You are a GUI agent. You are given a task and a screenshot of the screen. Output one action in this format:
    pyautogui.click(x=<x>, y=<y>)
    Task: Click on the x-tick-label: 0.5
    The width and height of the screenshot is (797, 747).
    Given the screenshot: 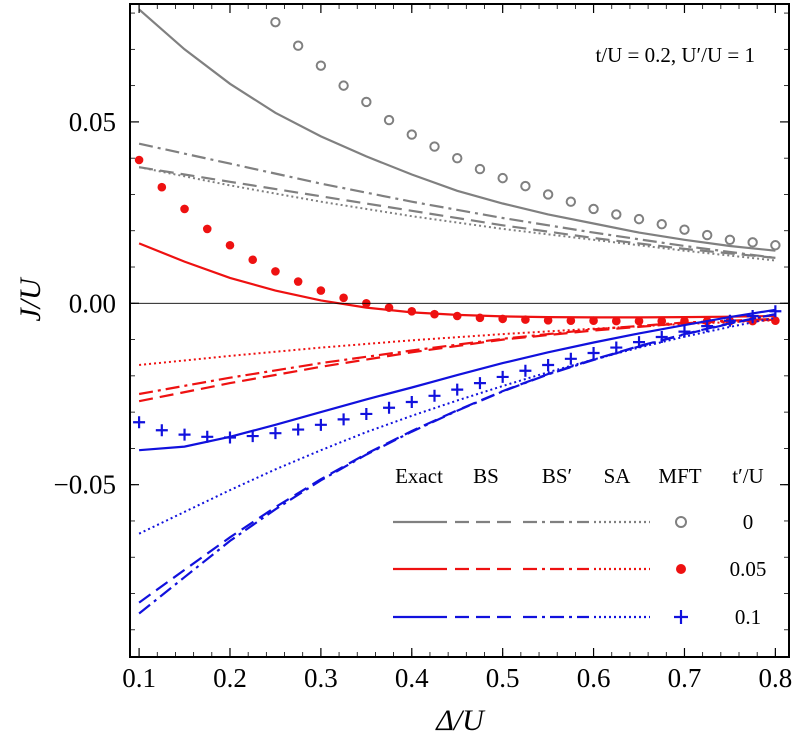 What is the action you would take?
    pyautogui.click(x=503, y=678)
    